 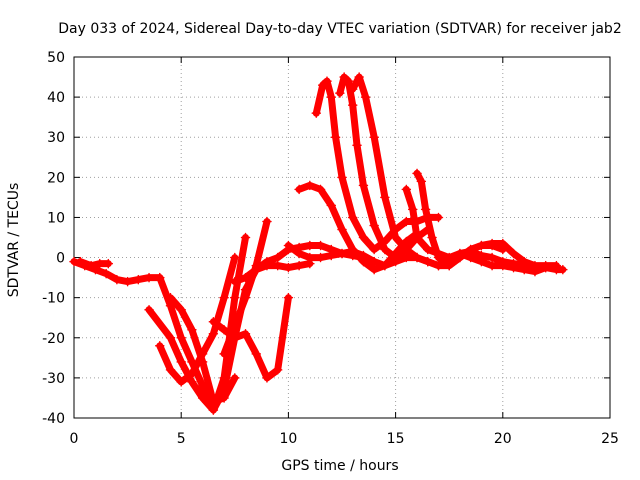 I want to click on y-tick-label: 50, so click(x=56, y=58).